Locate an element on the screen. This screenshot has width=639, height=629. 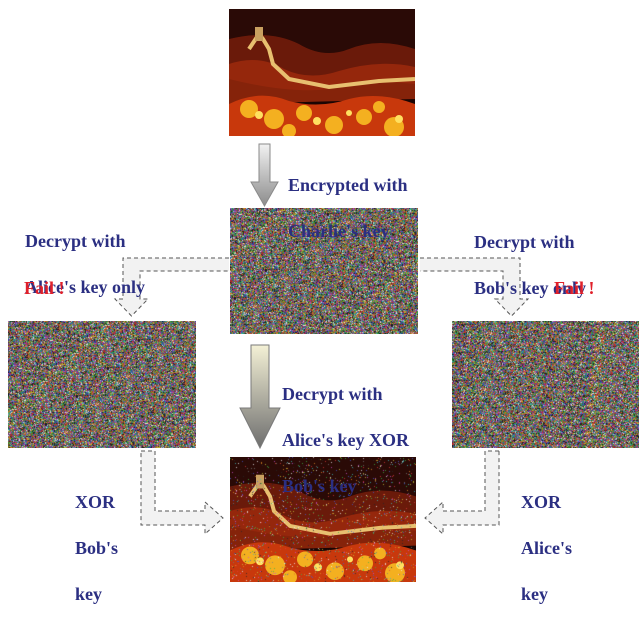
label-decrypt-bob: Decrypt with Bob's key only is located at coordinates (530, 265).